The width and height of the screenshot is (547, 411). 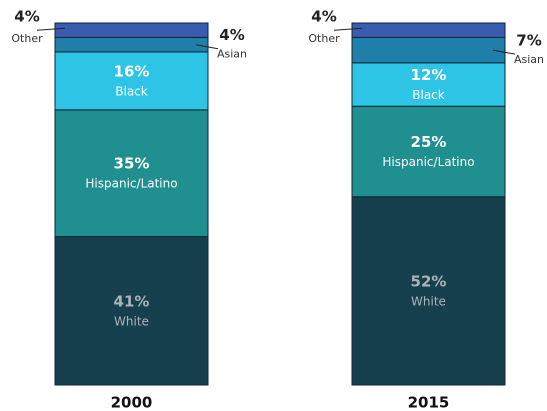 What do you see at coordinates (132, 402) in the screenshot?
I see `x-tick-label: 2000` at bounding box center [132, 402].